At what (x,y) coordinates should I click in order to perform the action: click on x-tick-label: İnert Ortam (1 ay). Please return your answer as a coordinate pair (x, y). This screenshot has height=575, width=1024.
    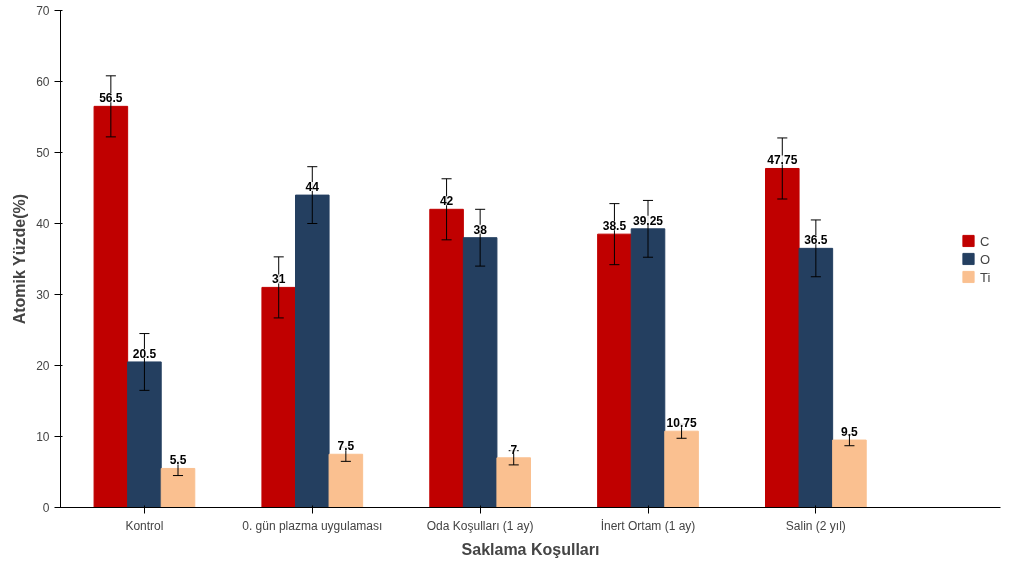
    Looking at the image, I should click on (648, 525).